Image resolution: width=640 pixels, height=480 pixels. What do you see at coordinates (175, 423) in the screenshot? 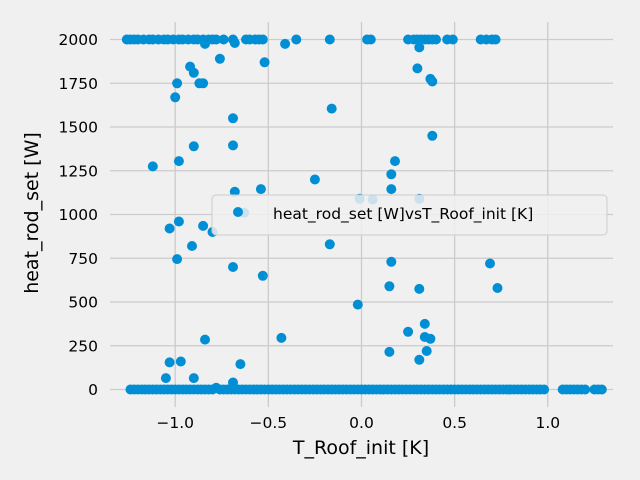
I see `x-tick-label: −1.0` at bounding box center [175, 423].